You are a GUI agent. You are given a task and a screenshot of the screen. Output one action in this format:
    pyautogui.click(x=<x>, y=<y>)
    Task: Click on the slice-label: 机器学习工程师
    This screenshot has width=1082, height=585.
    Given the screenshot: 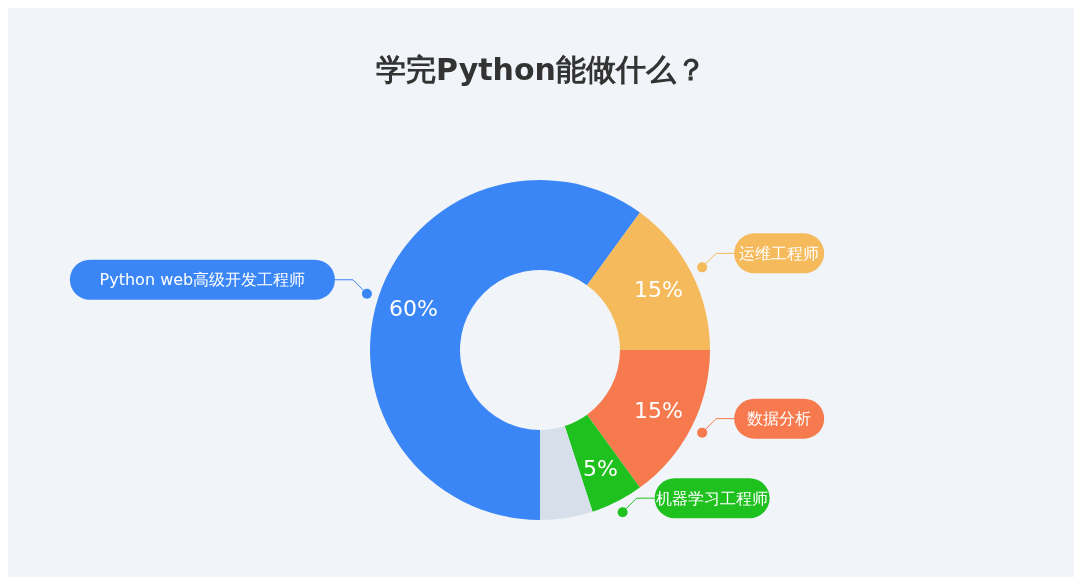 What is the action you would take?
    pyautogui.click(x=712, y=498)
    